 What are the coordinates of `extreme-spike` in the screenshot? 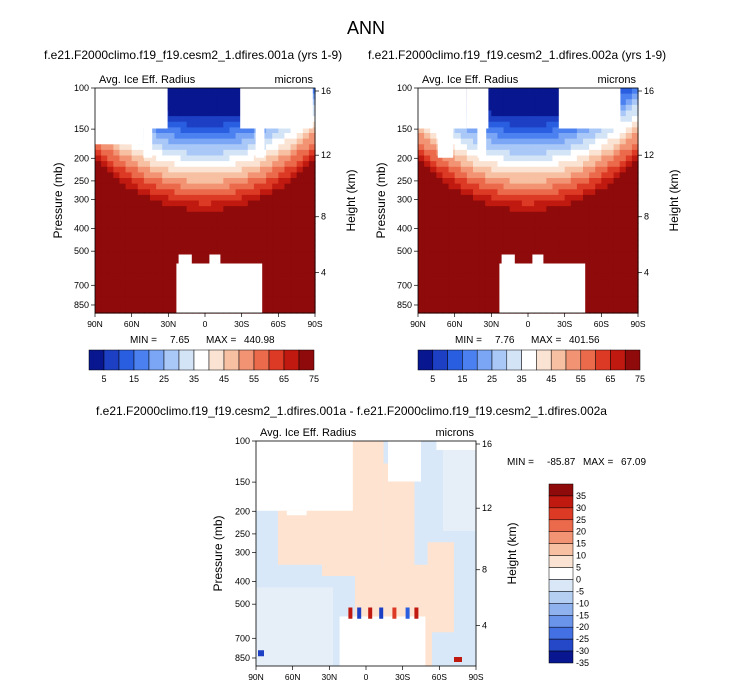 It's located at (261, 653).